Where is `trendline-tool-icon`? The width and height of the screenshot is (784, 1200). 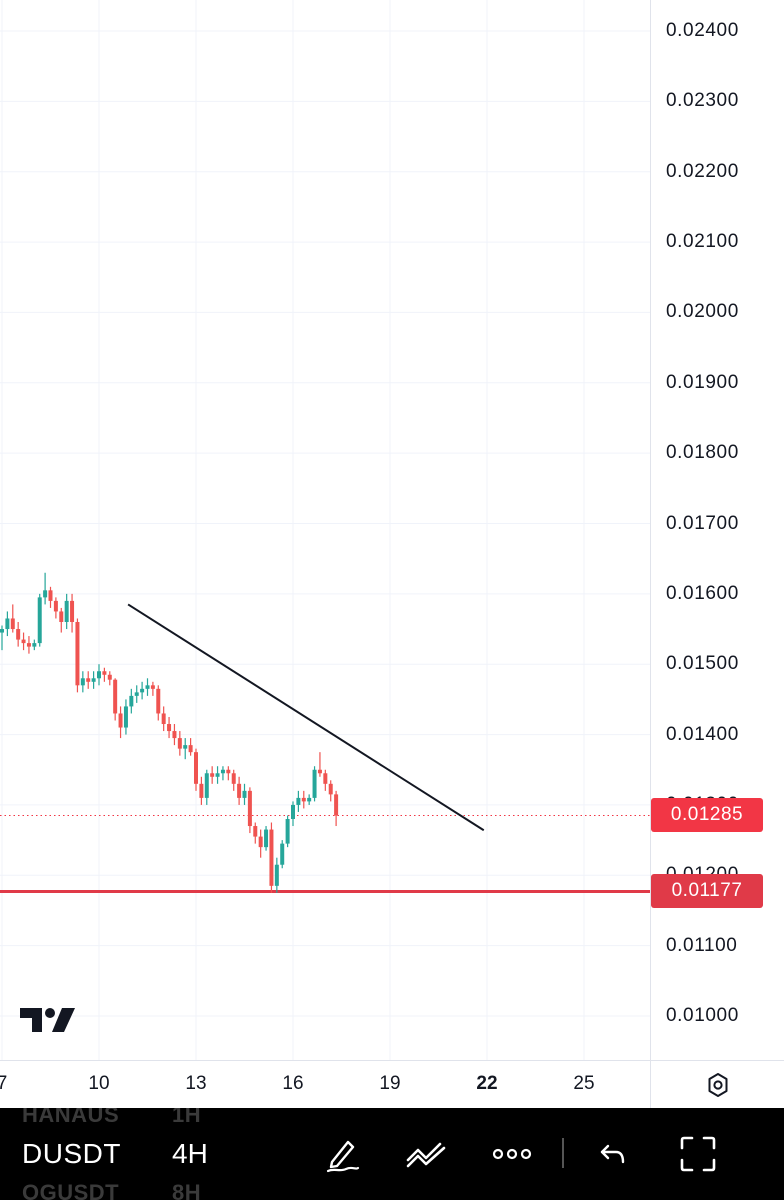
trendline-tool-icon is located at coordinates (426, 1154).